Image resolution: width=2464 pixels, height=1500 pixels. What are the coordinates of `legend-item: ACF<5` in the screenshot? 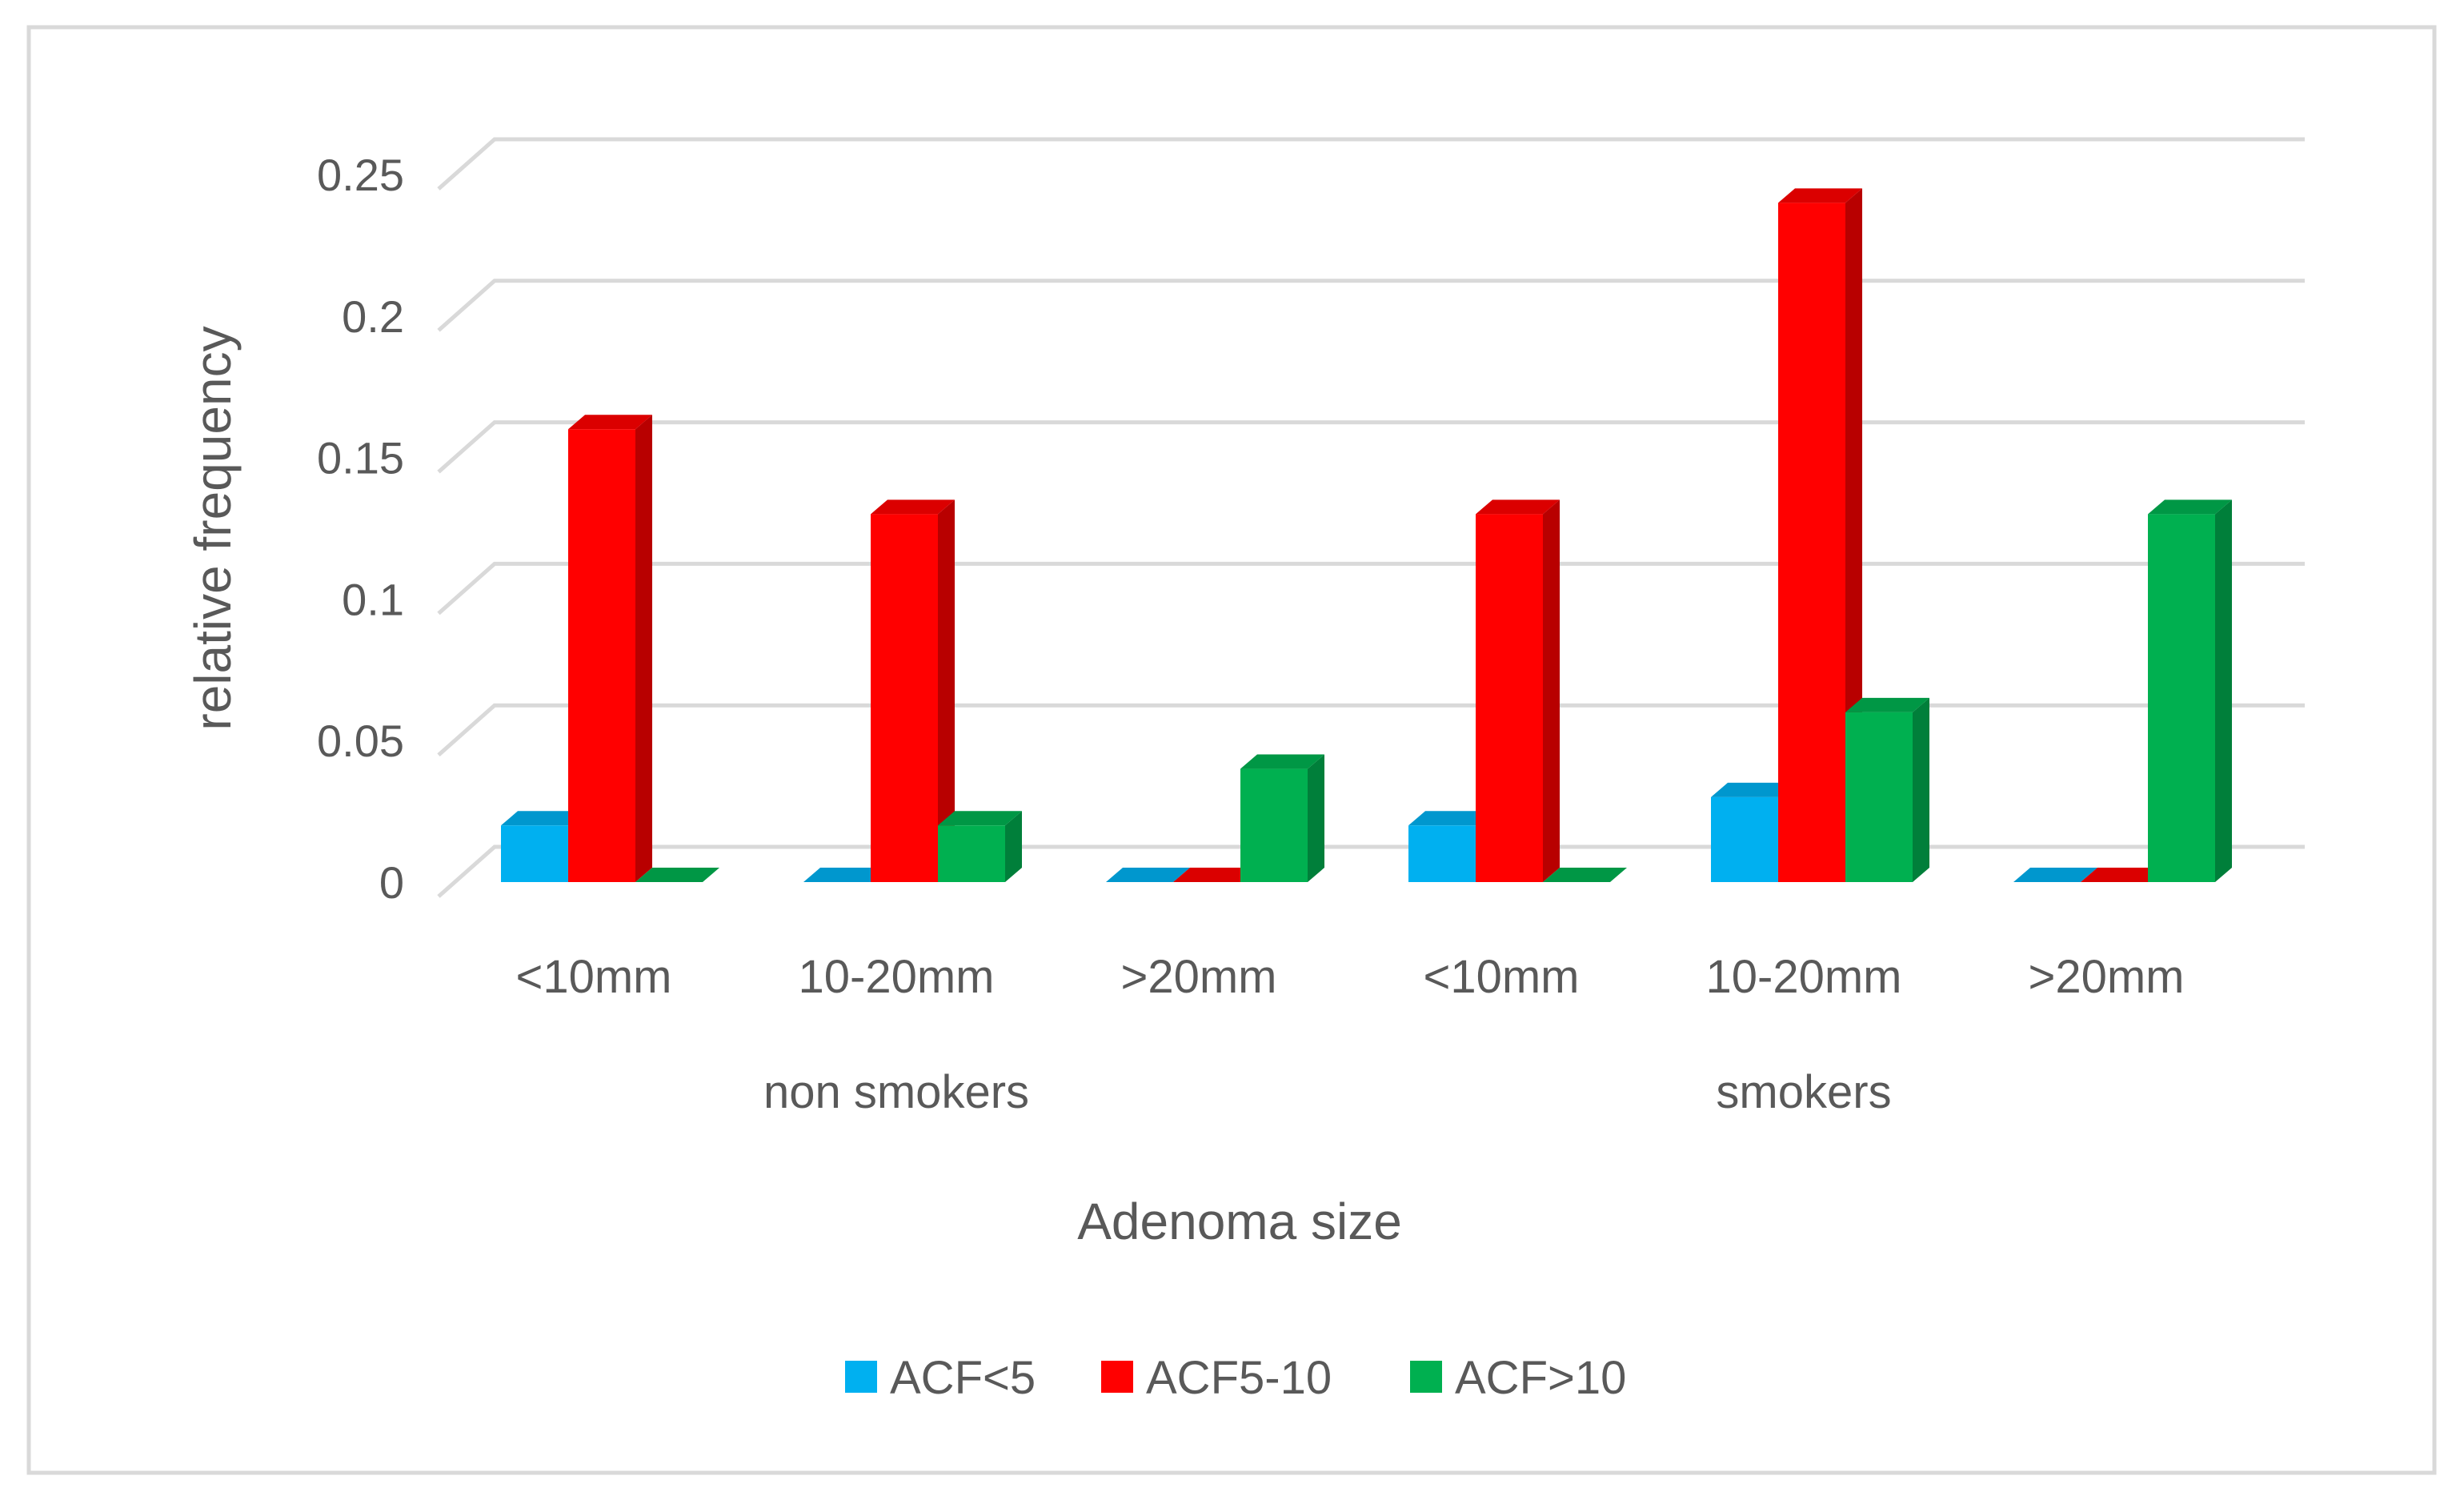 It's located at (941, 1378).